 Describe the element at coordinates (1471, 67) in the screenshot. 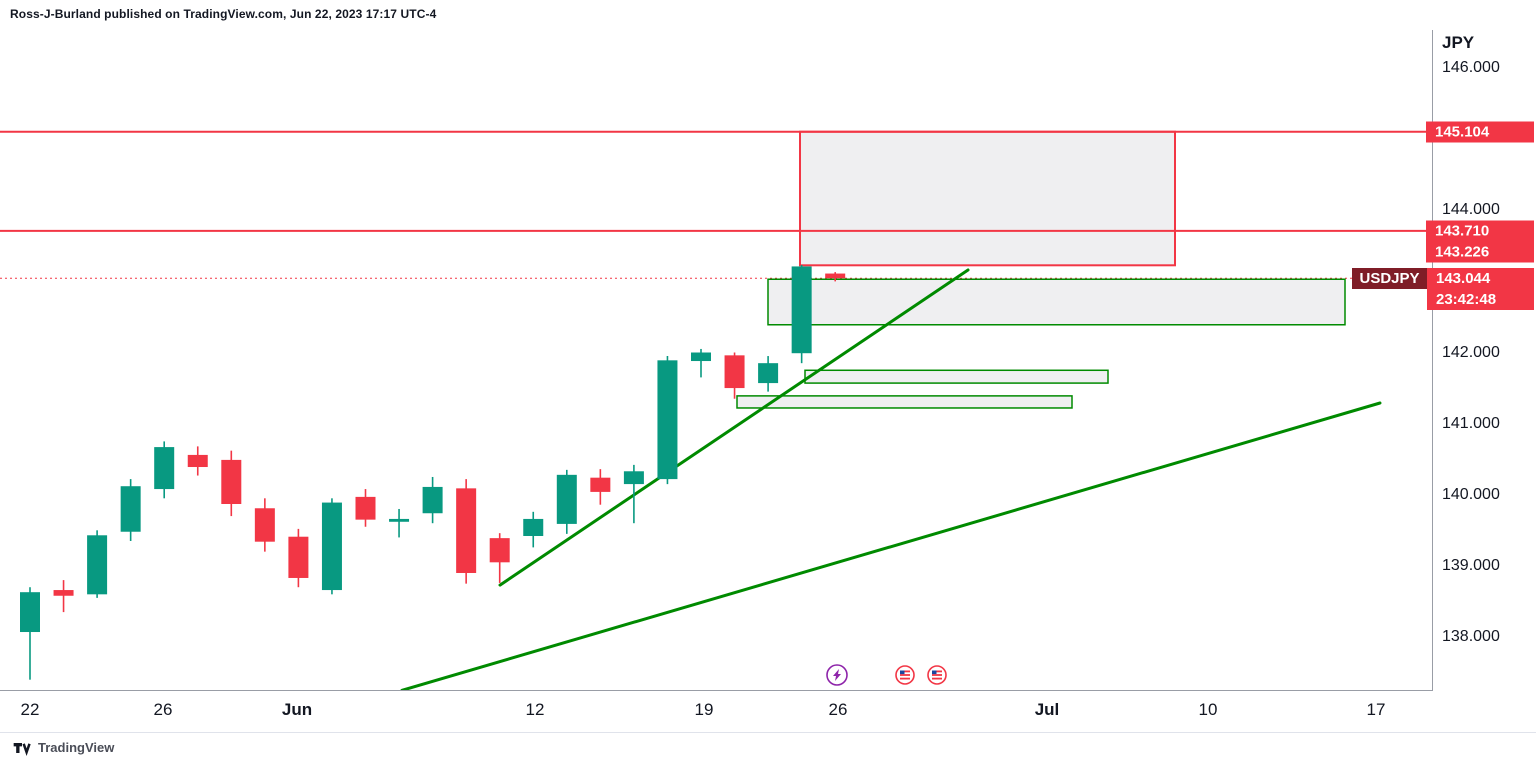

I see `price-tick-label: 146.000` at that location.